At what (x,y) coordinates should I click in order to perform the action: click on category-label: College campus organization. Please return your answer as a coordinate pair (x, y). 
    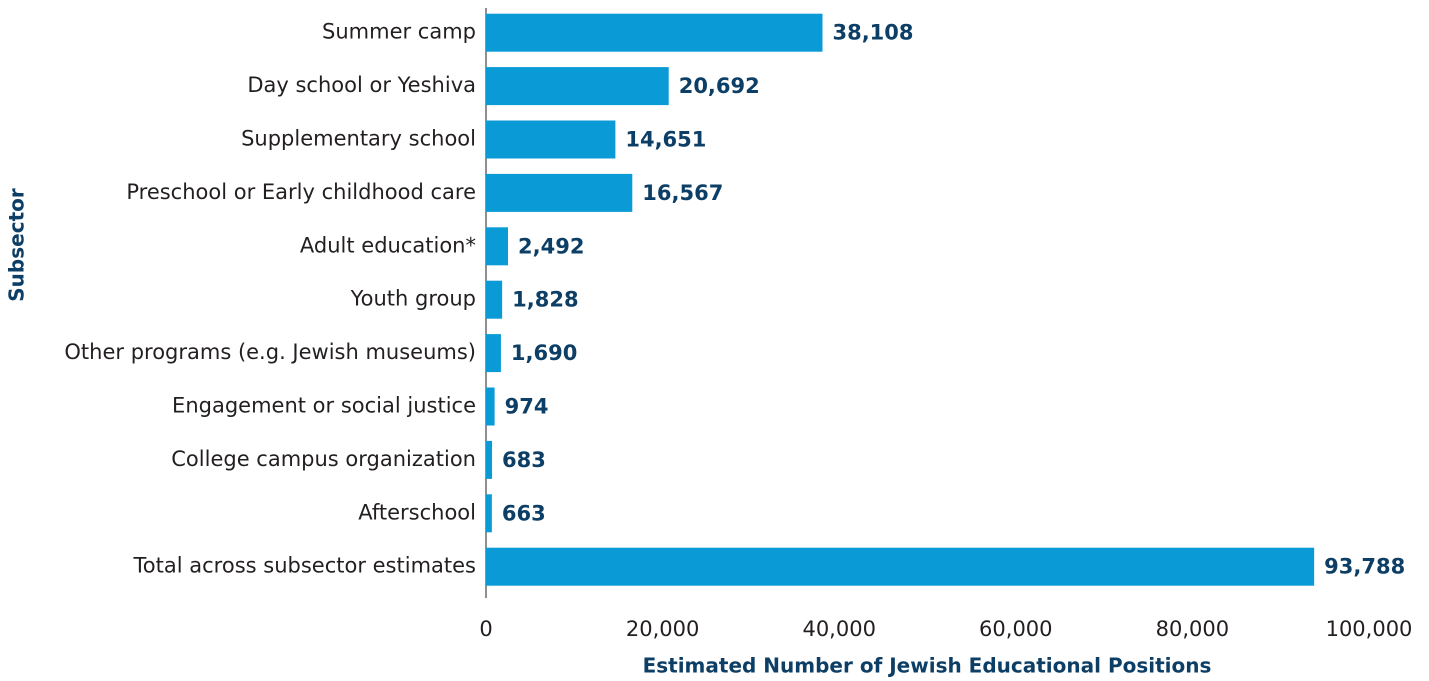
    Looking at the image, I should click on (323, 459).